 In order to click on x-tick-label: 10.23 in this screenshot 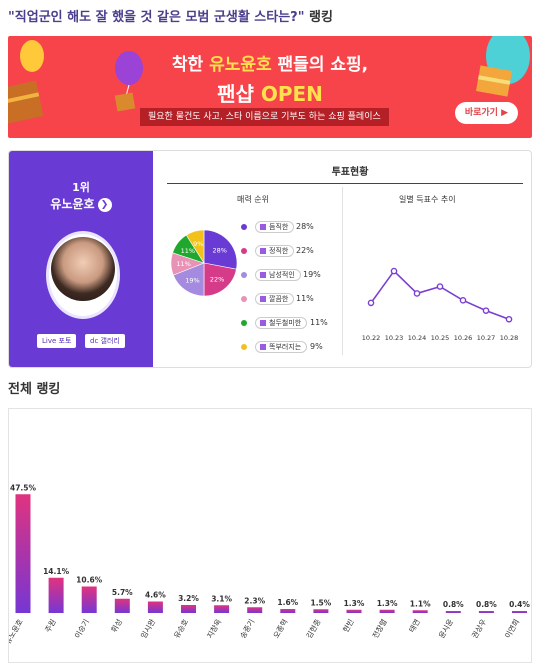, I will do `click(394, 337)`.